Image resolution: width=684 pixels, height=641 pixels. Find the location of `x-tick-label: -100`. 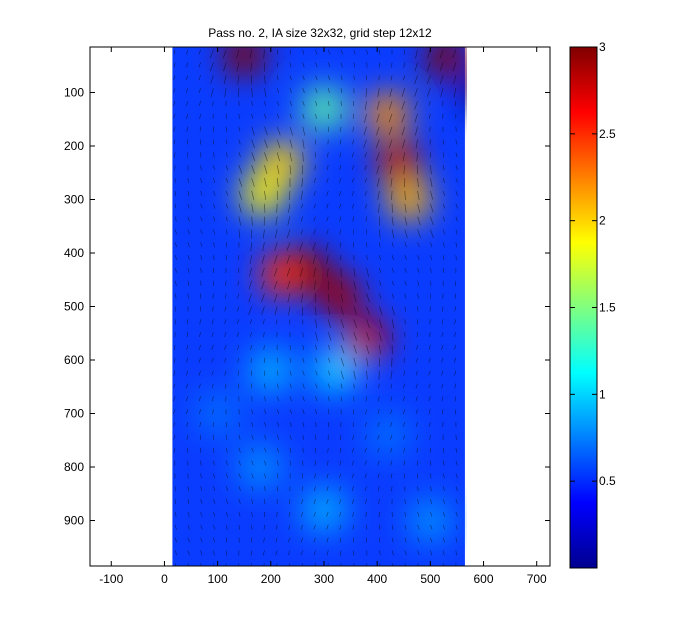

x-tick-label: -100 is located at coordinates (111, 579).